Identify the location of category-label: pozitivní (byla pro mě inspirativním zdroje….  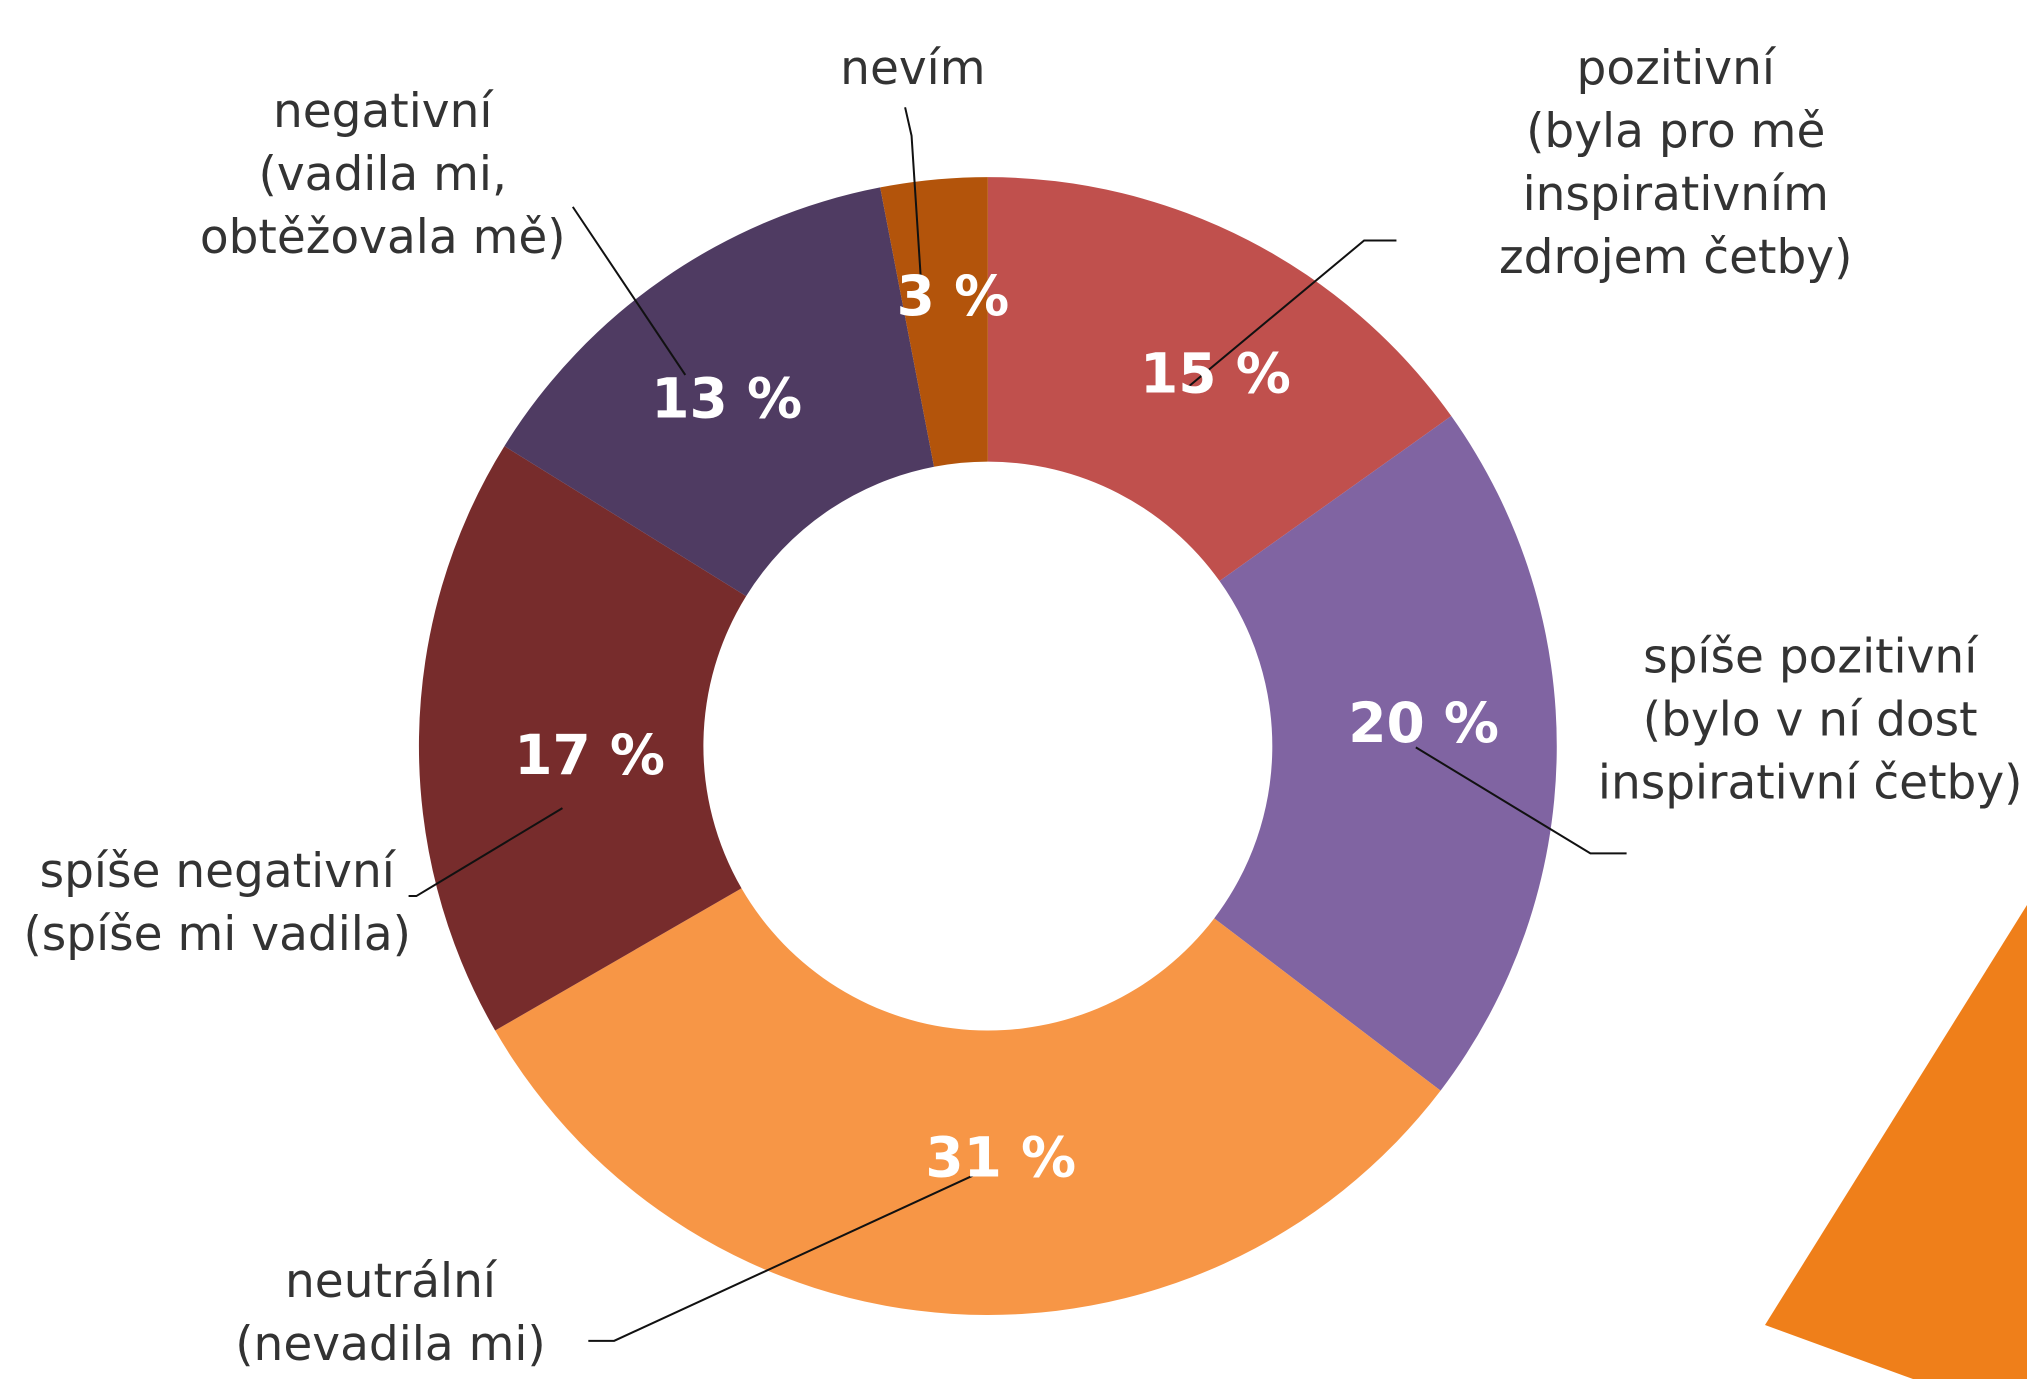
(1675, 163).